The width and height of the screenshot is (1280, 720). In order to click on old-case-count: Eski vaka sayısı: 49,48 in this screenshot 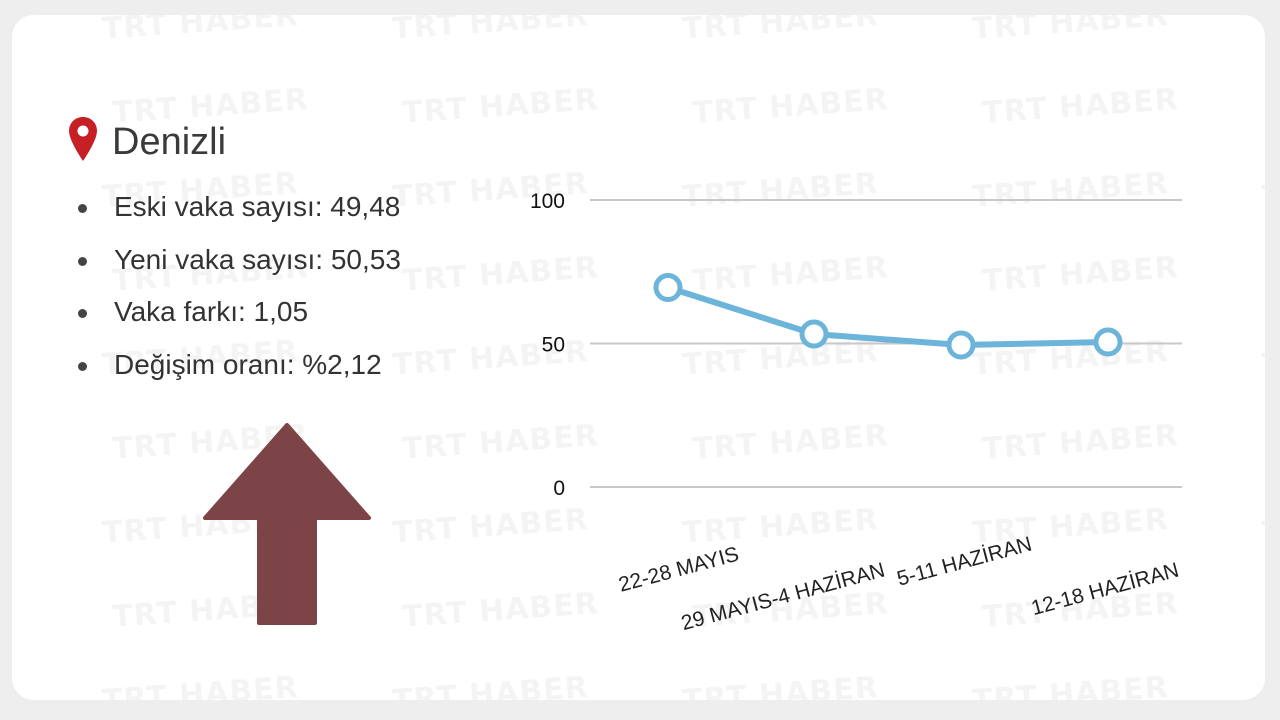, I will do `click(239, 211)`.